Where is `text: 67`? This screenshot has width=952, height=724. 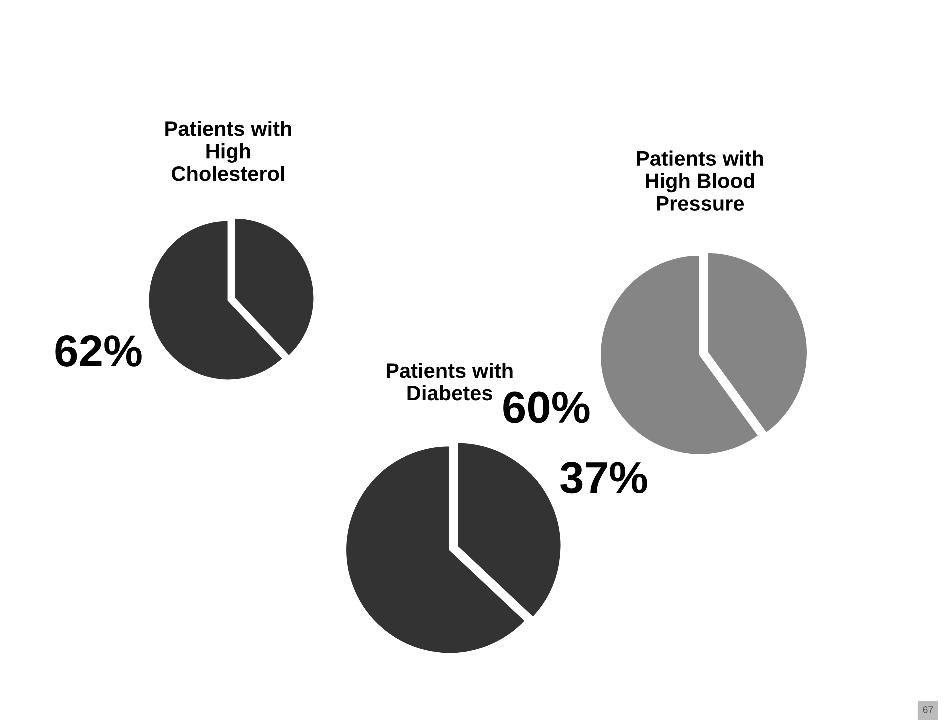 text: 67 is located at coordinates (928, 710).